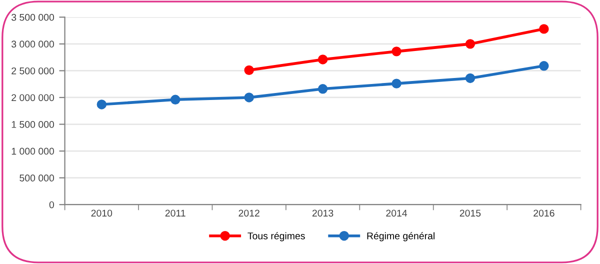  I want to click on x-tick-label: 2016, so click(544, 213).